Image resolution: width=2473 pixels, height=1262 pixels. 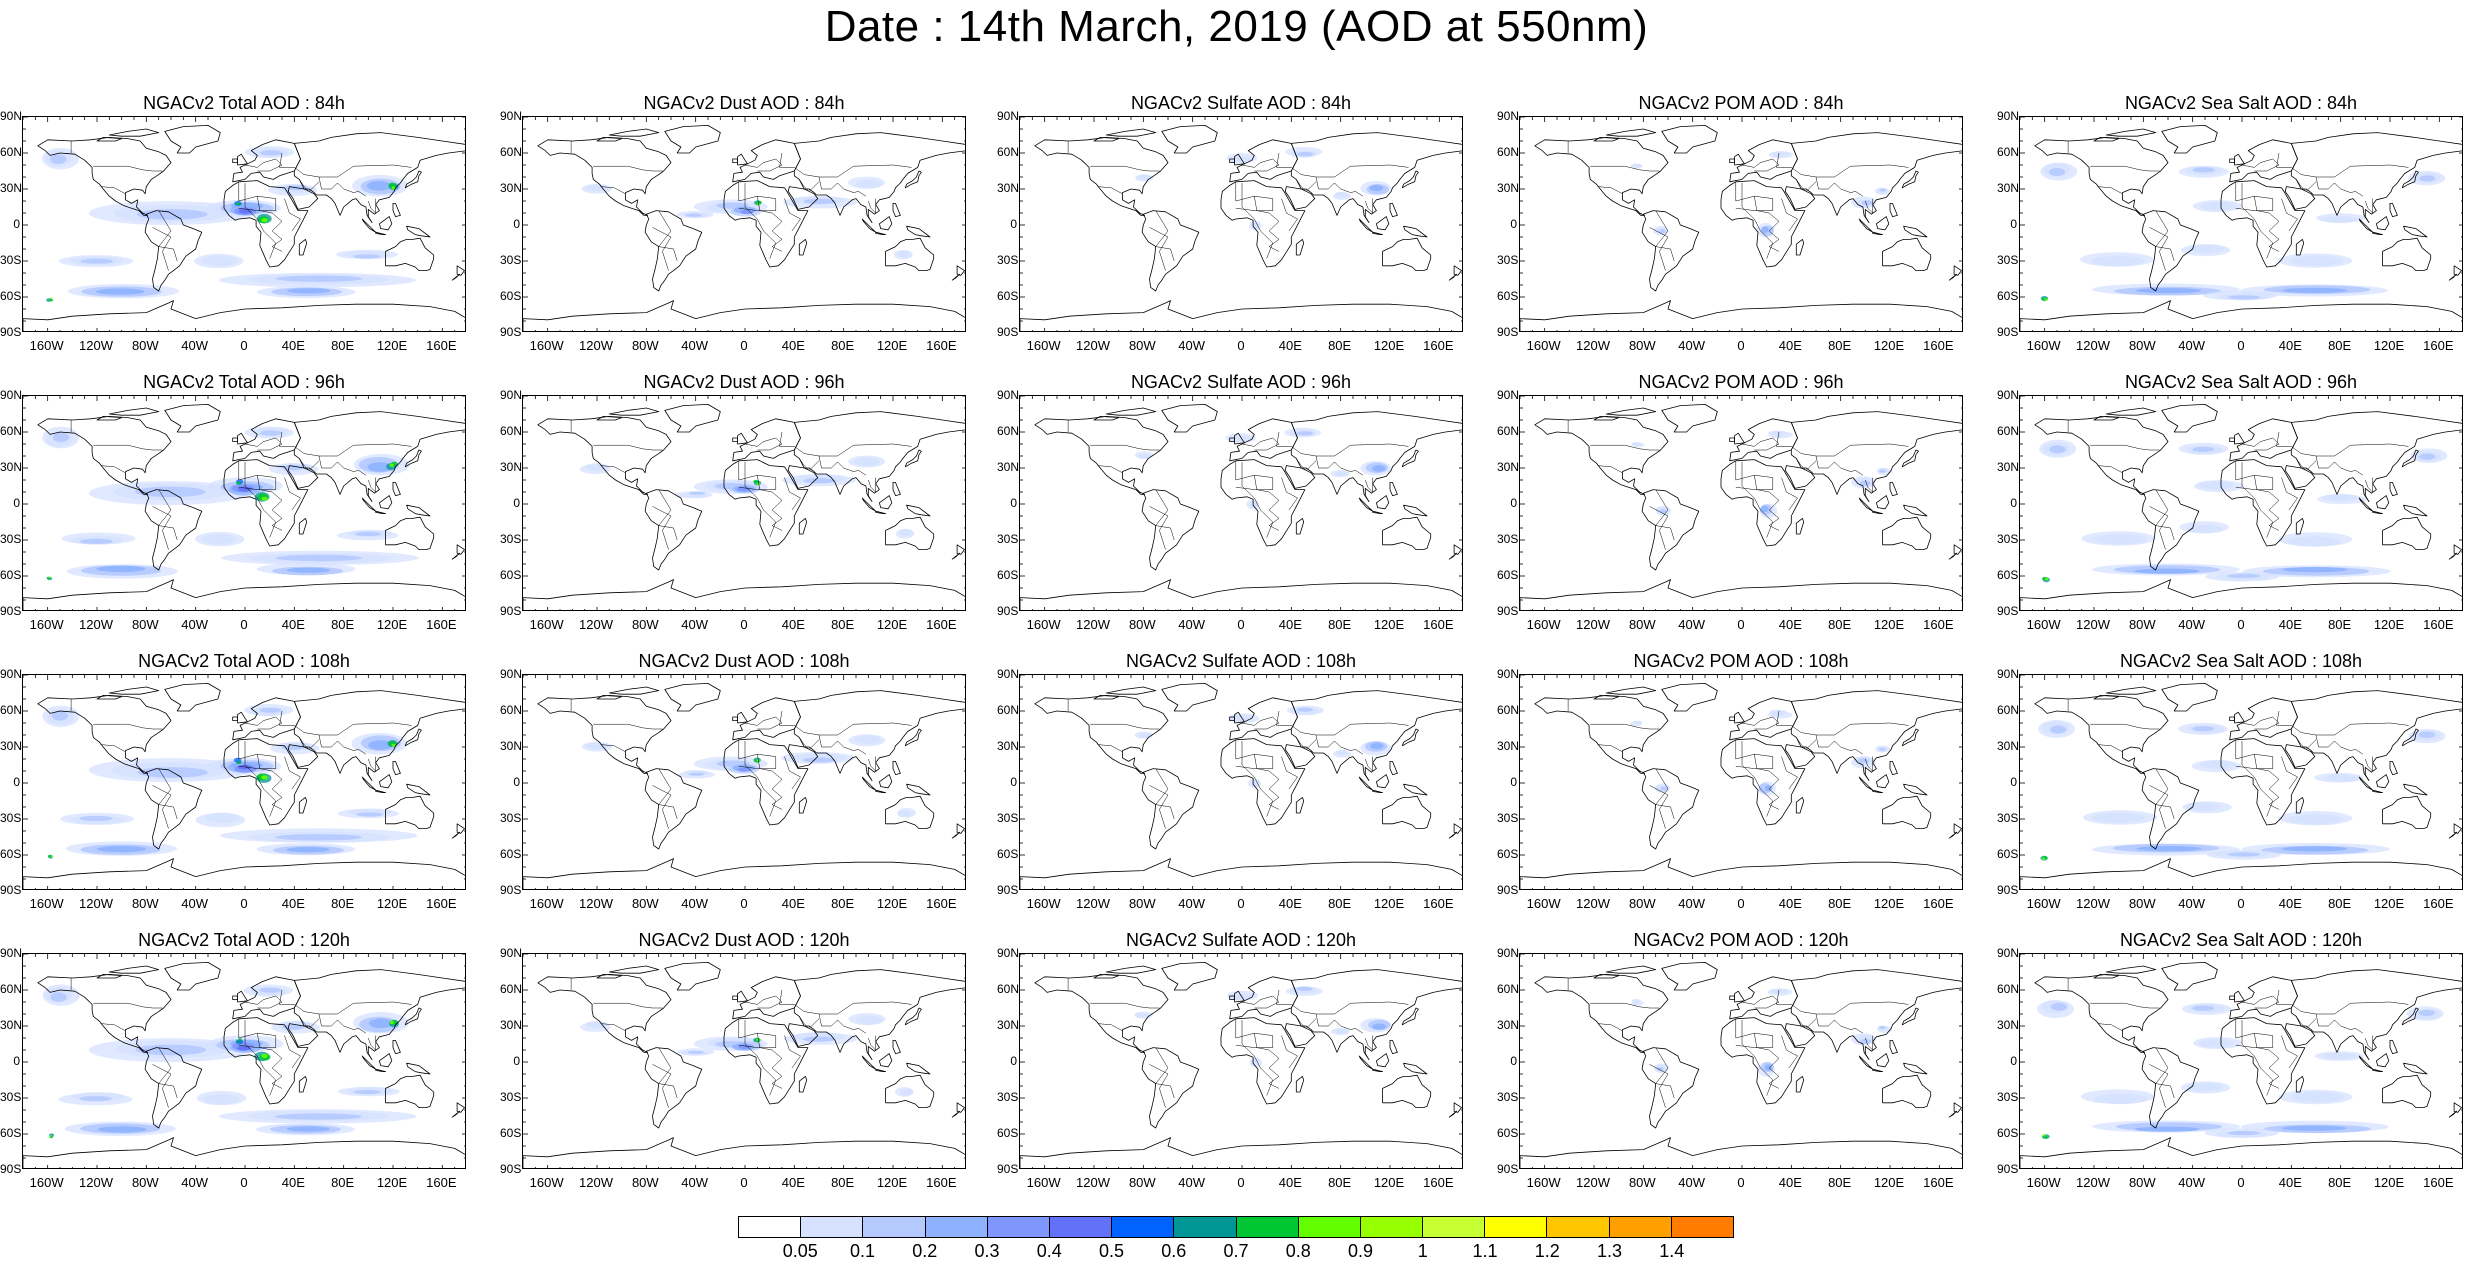 I want to click on colorbar-label: 0.3, so click(x=987, y=1251).